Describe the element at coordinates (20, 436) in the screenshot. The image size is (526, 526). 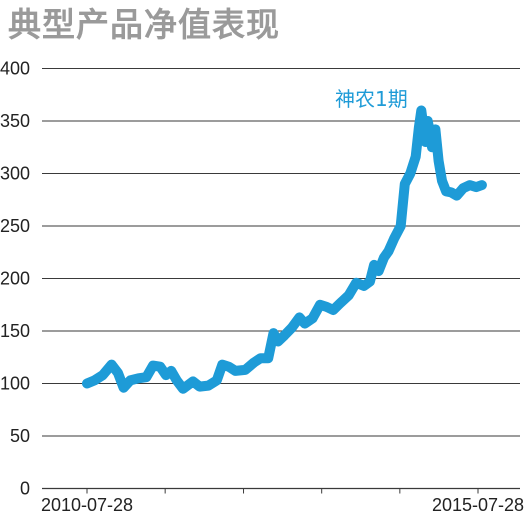
I see `y-tick-label: 50` at that location.